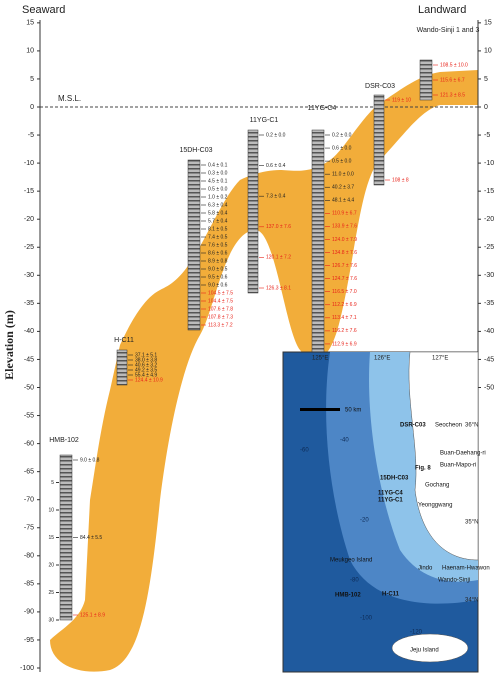 Image resolution: width=500 pixels, height=678 pixels. I want to click on age-label: 9.0 ± 0.6, so click(218, 285).